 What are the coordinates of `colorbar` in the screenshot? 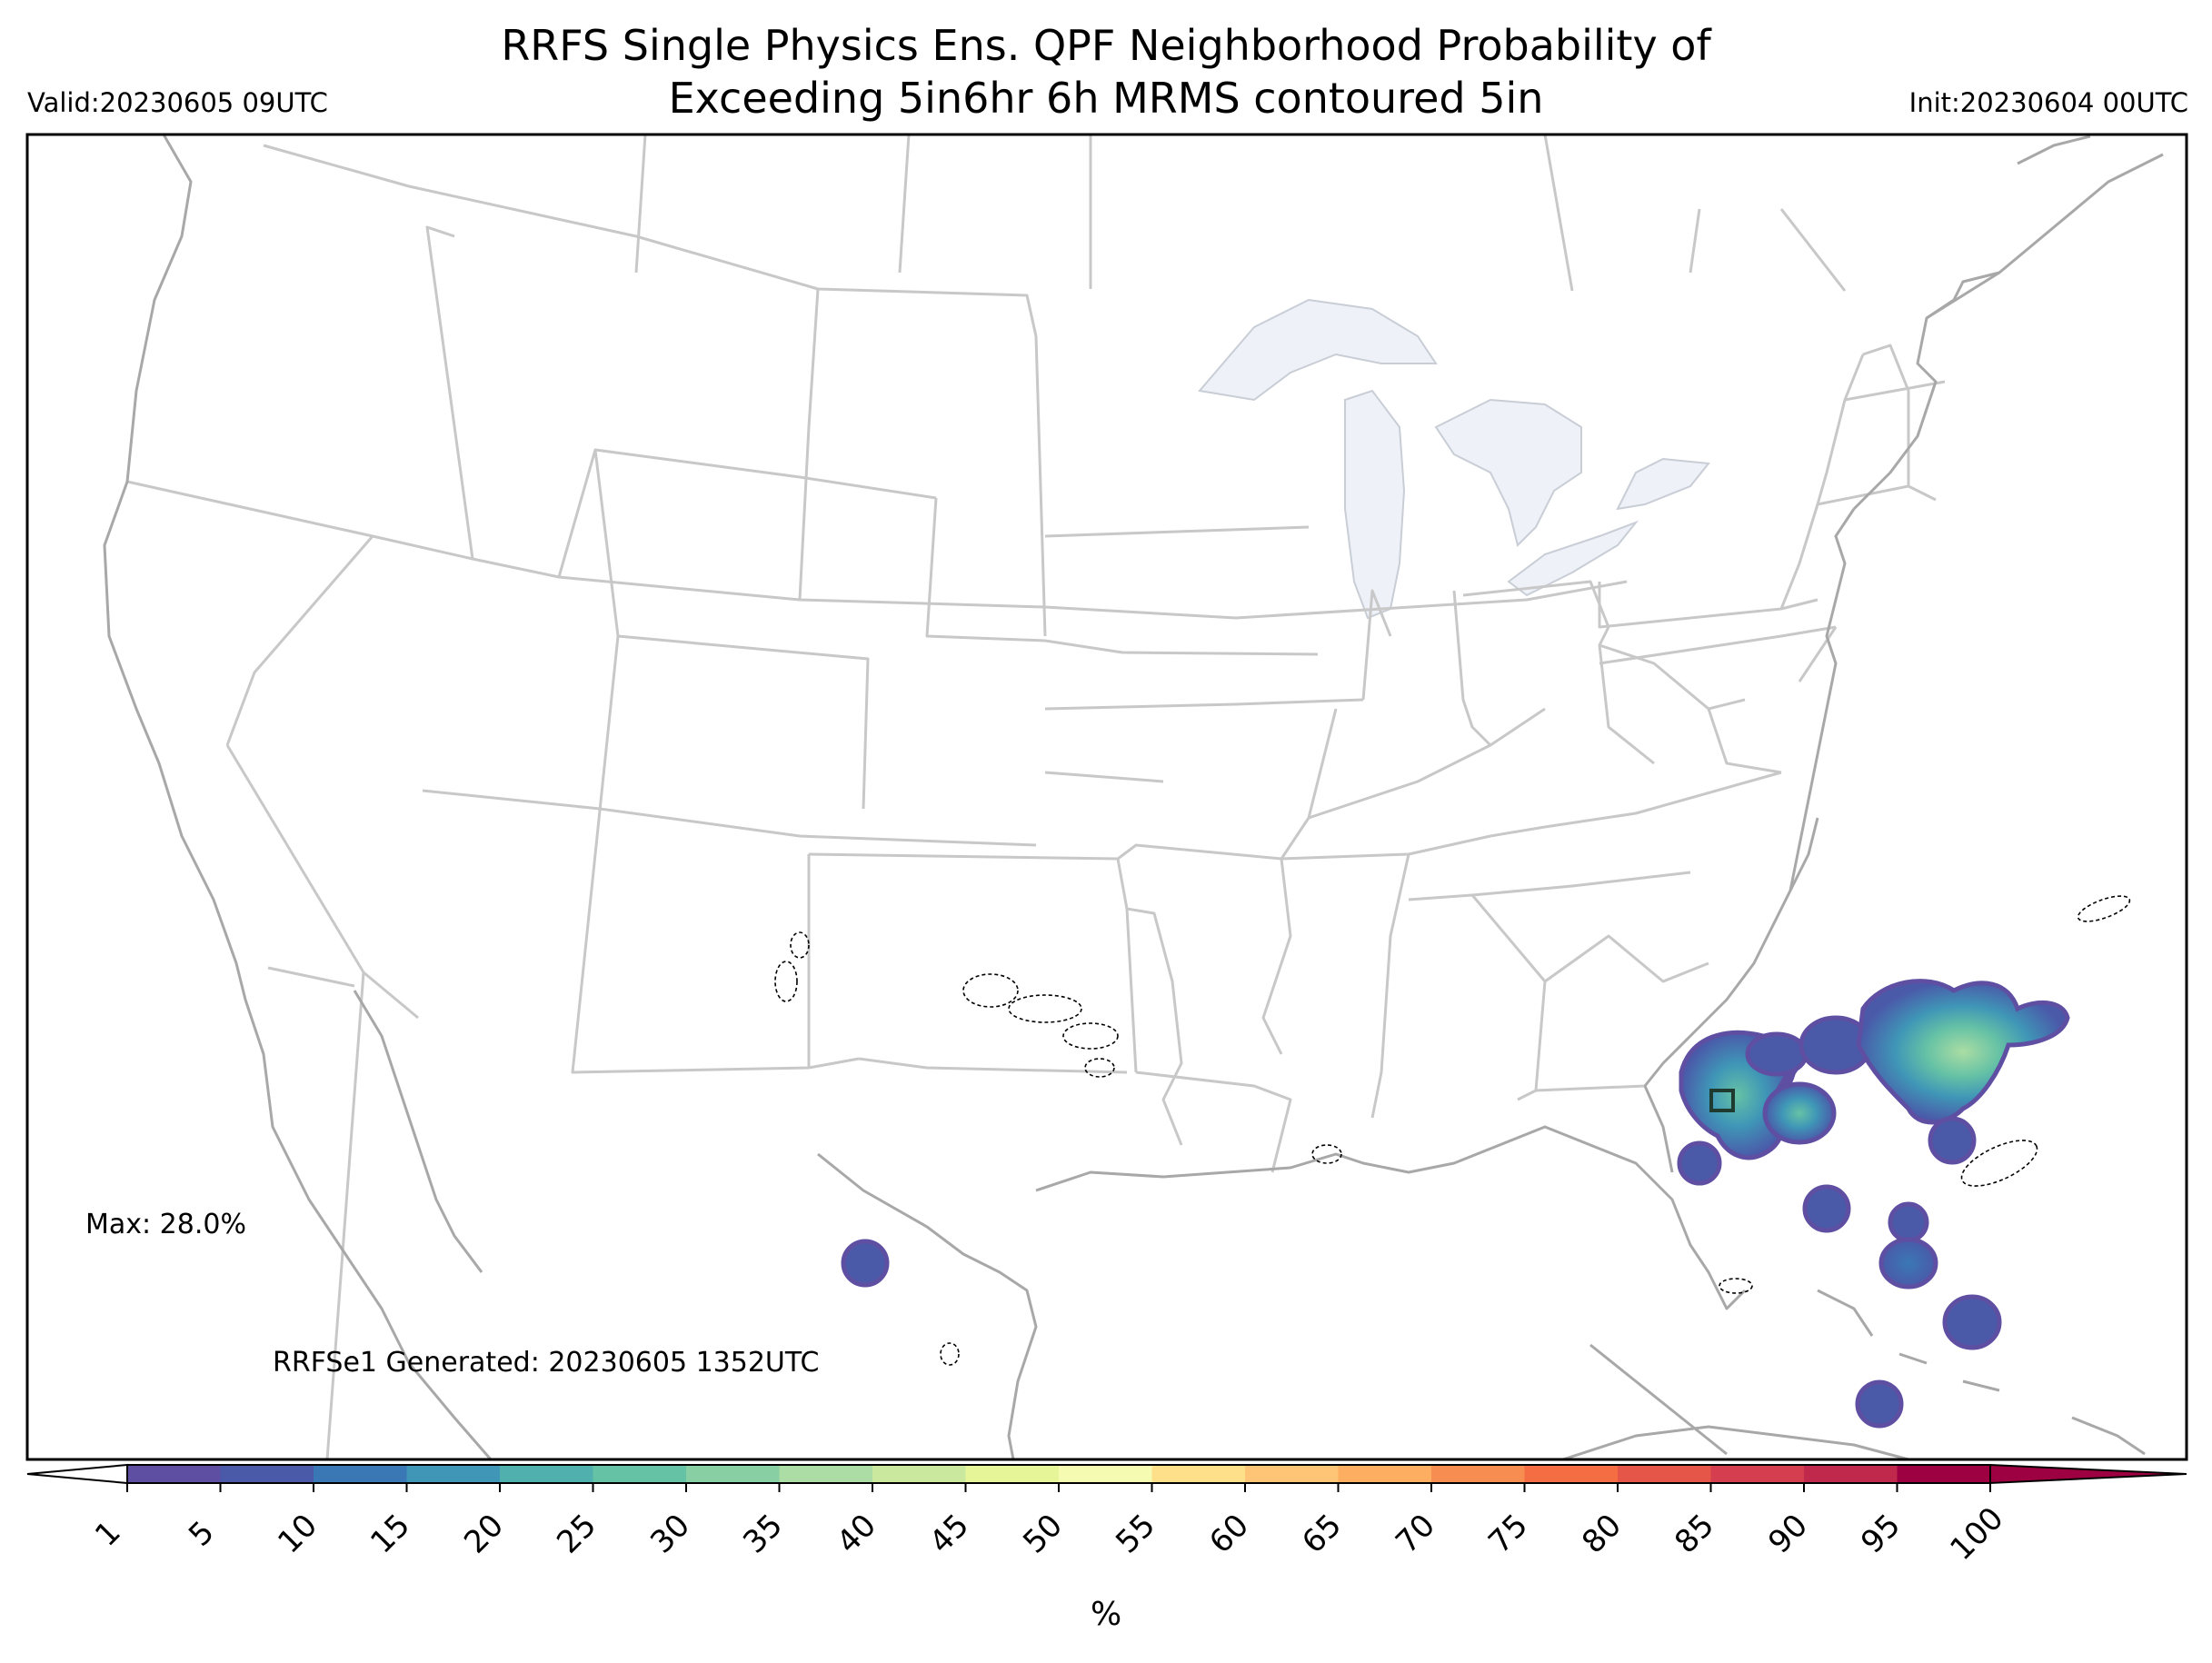 It's located at (1106, 1477).